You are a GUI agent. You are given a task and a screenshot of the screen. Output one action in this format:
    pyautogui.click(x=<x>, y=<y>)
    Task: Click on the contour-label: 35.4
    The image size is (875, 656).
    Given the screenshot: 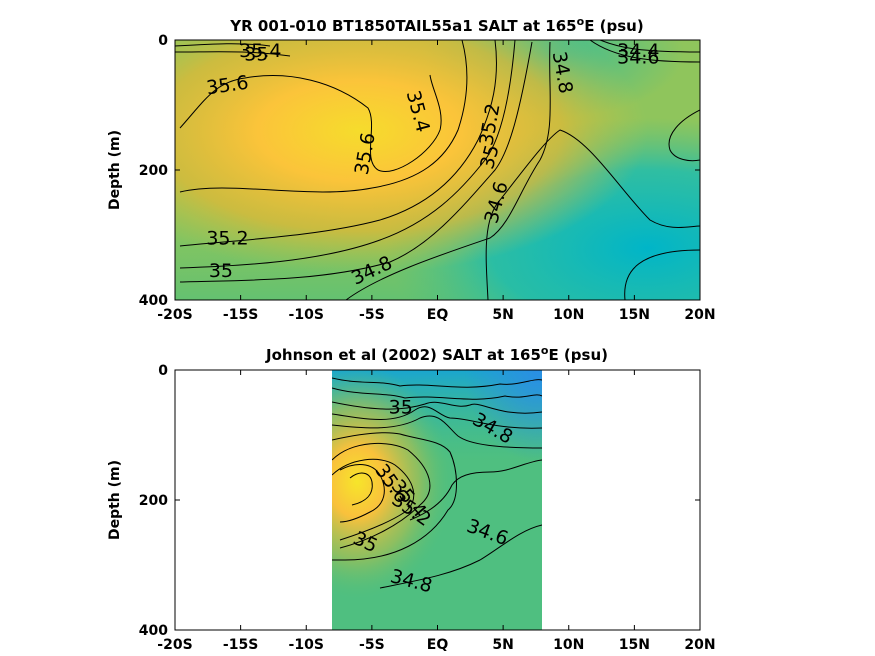 What is the action you would take?
    pyautogui.click(x=260, y=51)
    